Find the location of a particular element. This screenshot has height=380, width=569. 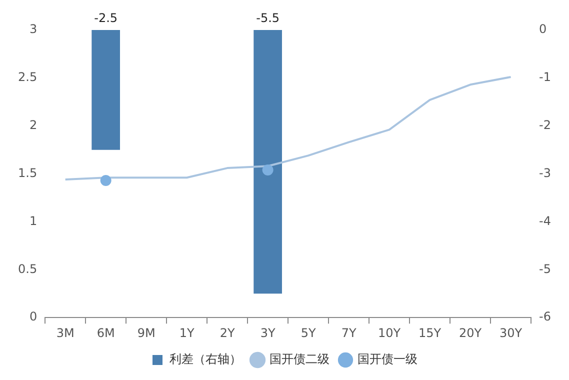

y-tick-label: 0 is located at coordinates (33, 317).